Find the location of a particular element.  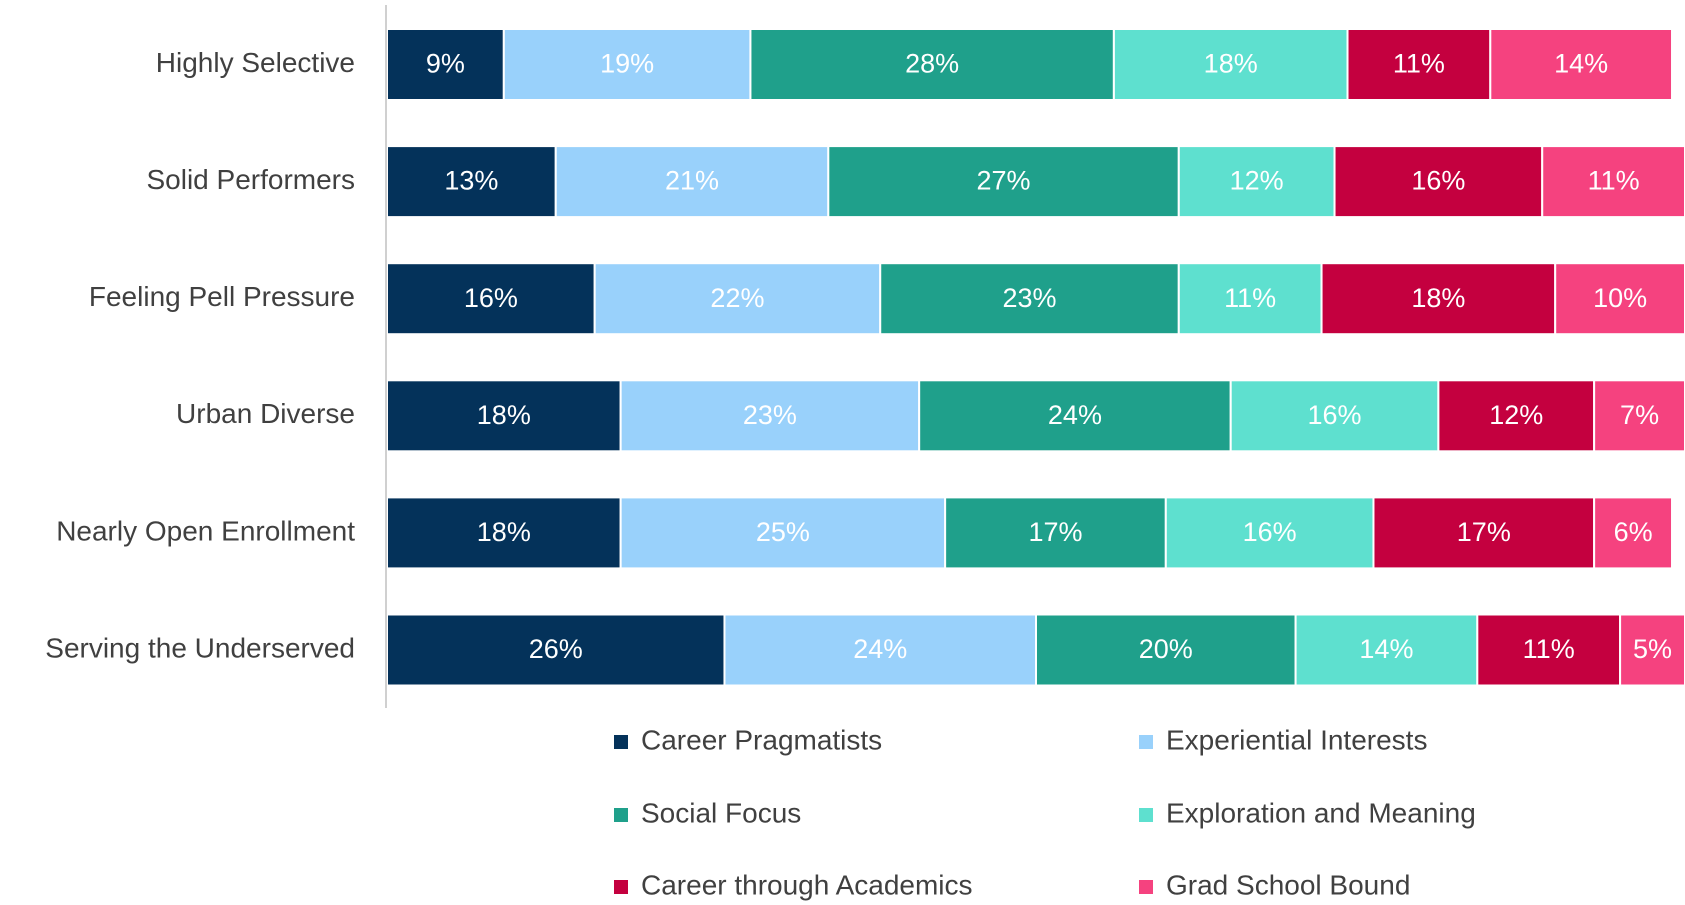

data-label: 13% is located at coordinates (471, 181).